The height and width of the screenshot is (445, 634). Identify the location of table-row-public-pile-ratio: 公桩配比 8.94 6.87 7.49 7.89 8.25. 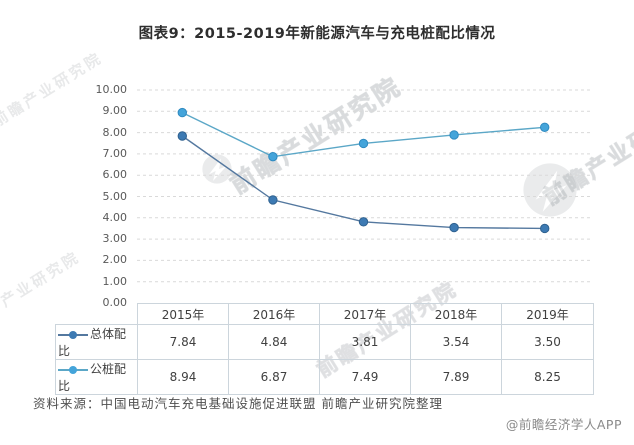
(324, 377).